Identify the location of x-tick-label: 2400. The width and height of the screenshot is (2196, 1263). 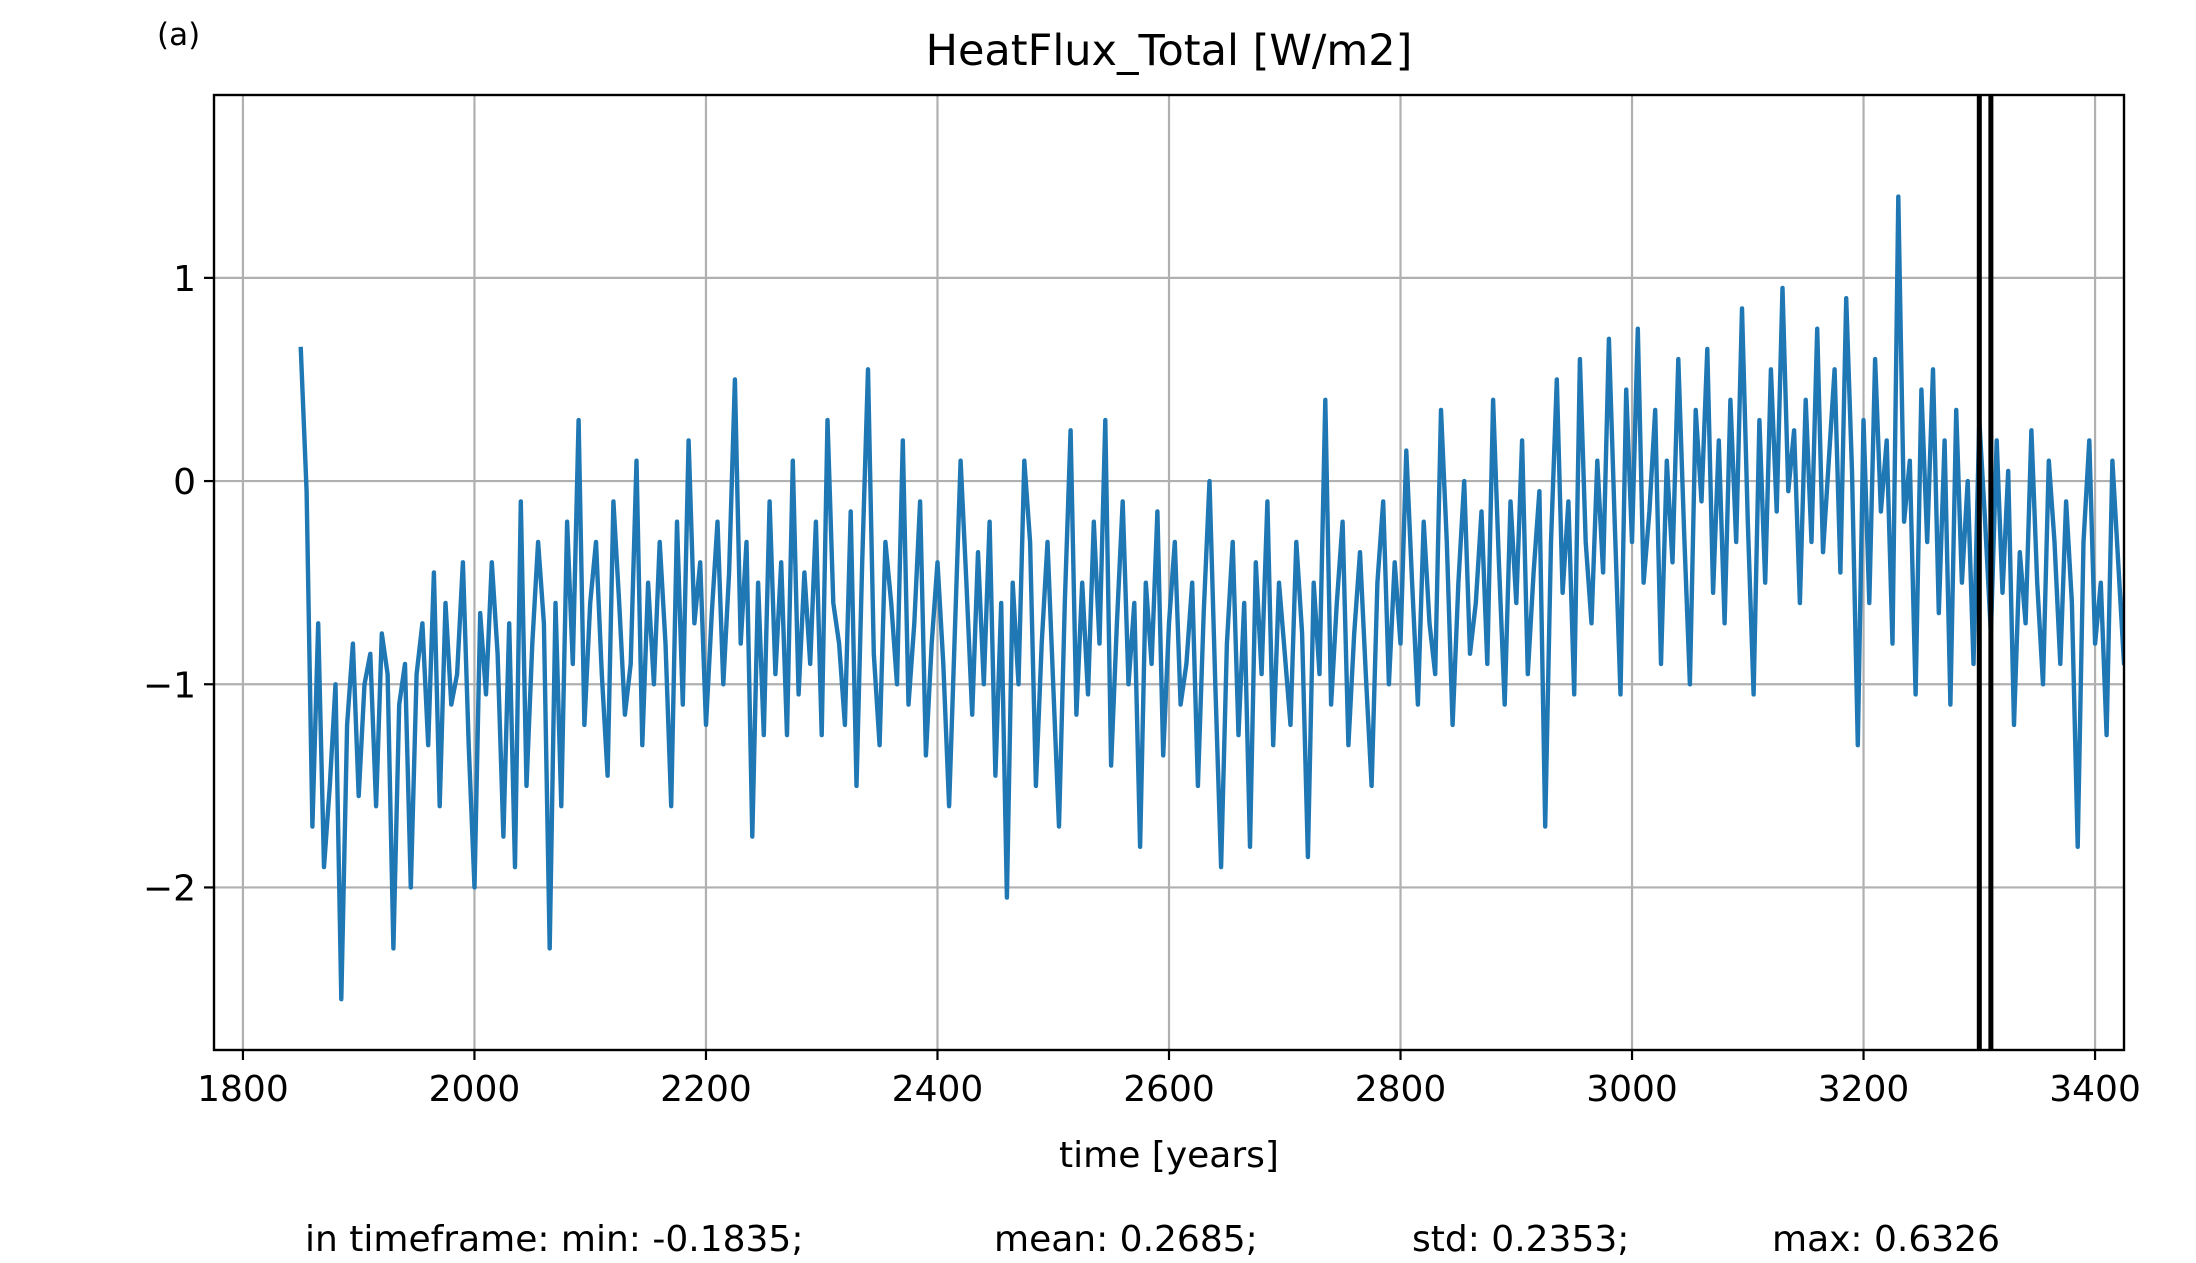
(938, 1089).